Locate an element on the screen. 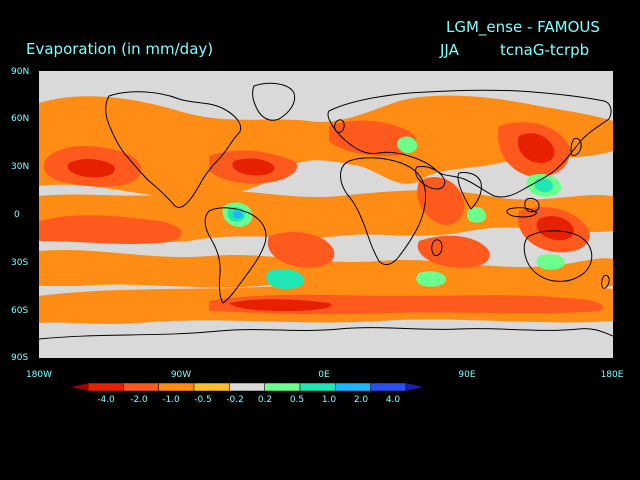  india-green is located at coordinates (476, 215).